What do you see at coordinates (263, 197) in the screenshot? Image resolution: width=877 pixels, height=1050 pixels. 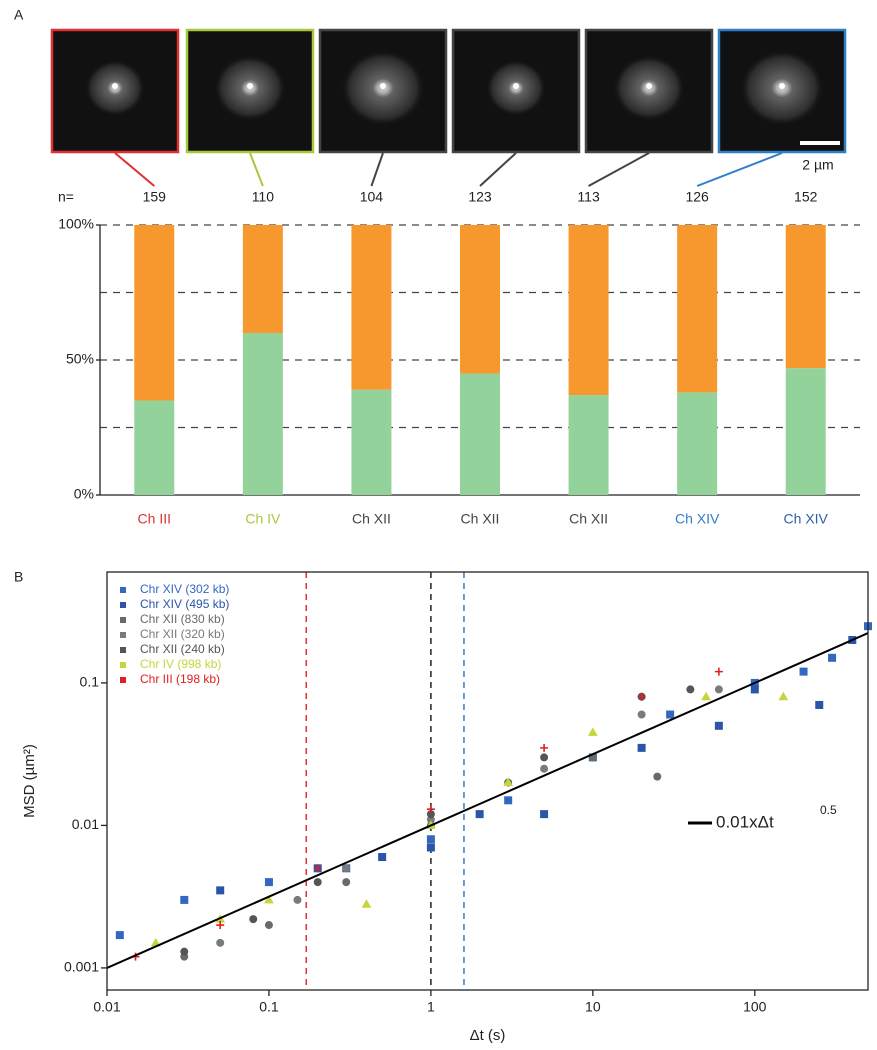 I see `count-label: 110` at bounding box center [263, 197].